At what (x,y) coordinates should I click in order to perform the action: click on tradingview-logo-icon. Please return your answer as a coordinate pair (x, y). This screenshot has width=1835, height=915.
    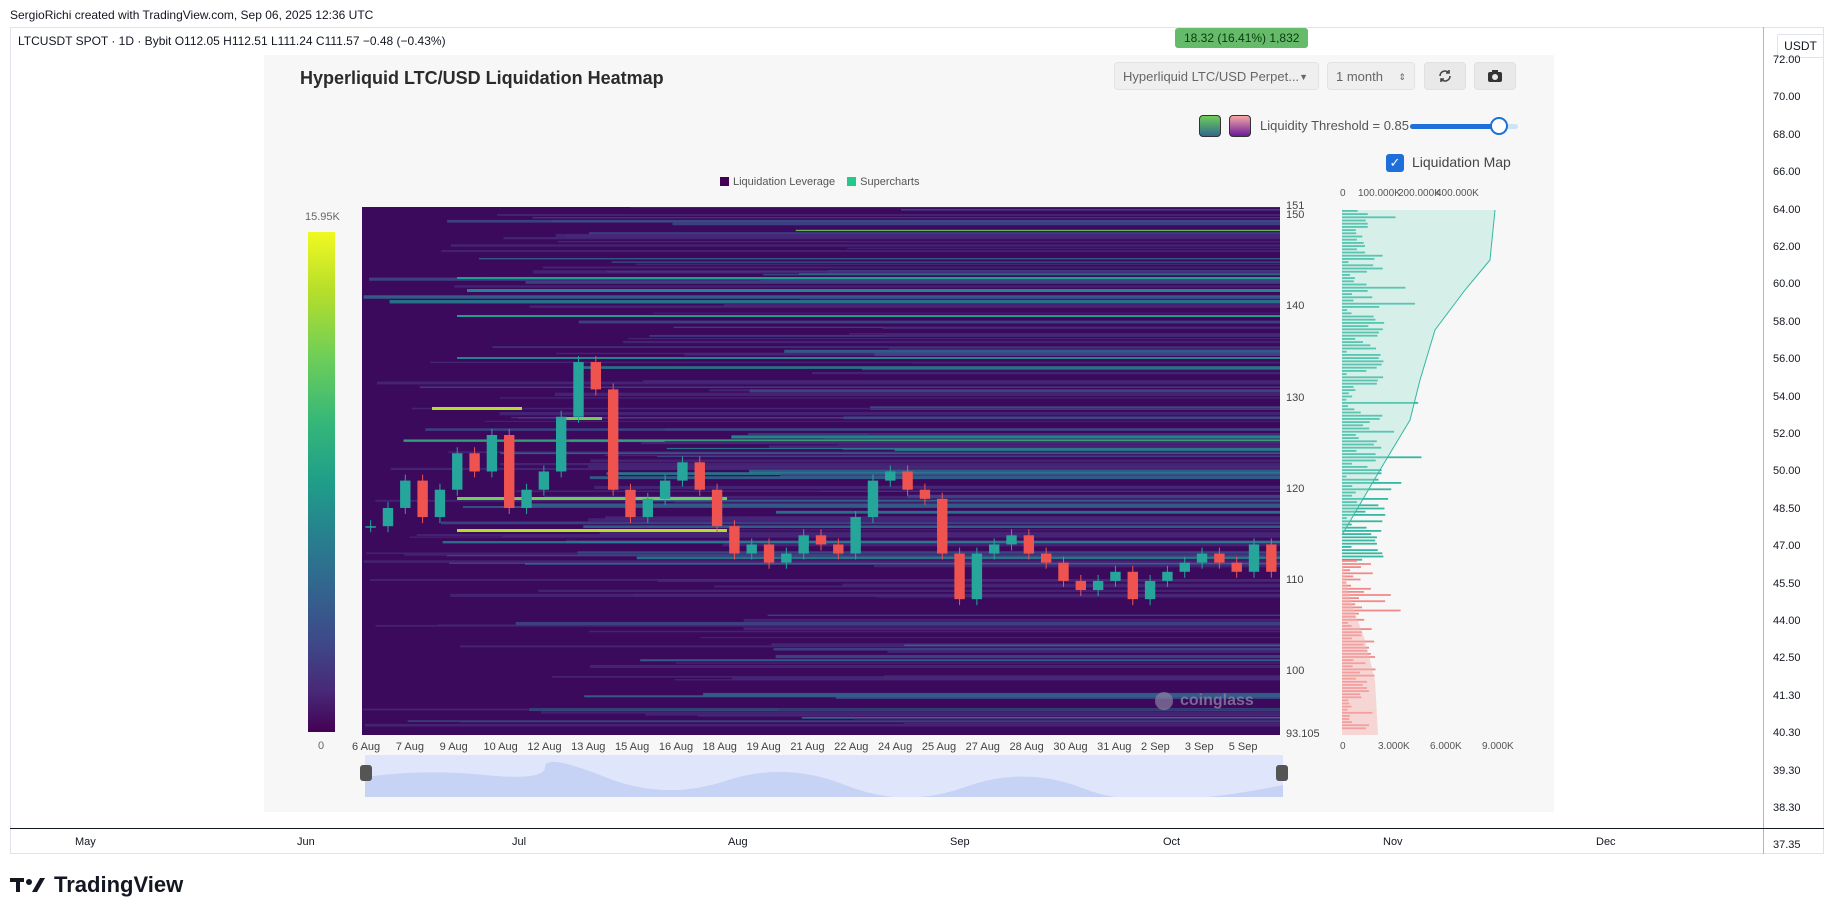
    Looking at the image, I should click on (27, 885).